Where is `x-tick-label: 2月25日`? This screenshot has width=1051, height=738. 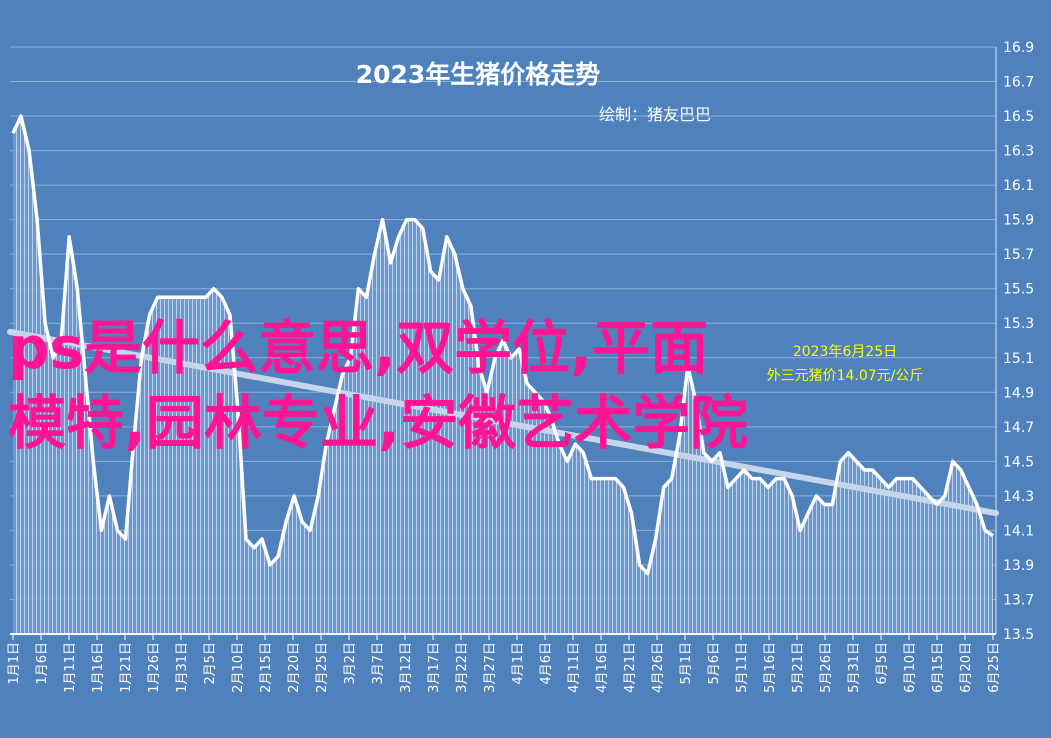 x-tick-label: 2月25日 is located at coordinates (322, 667).